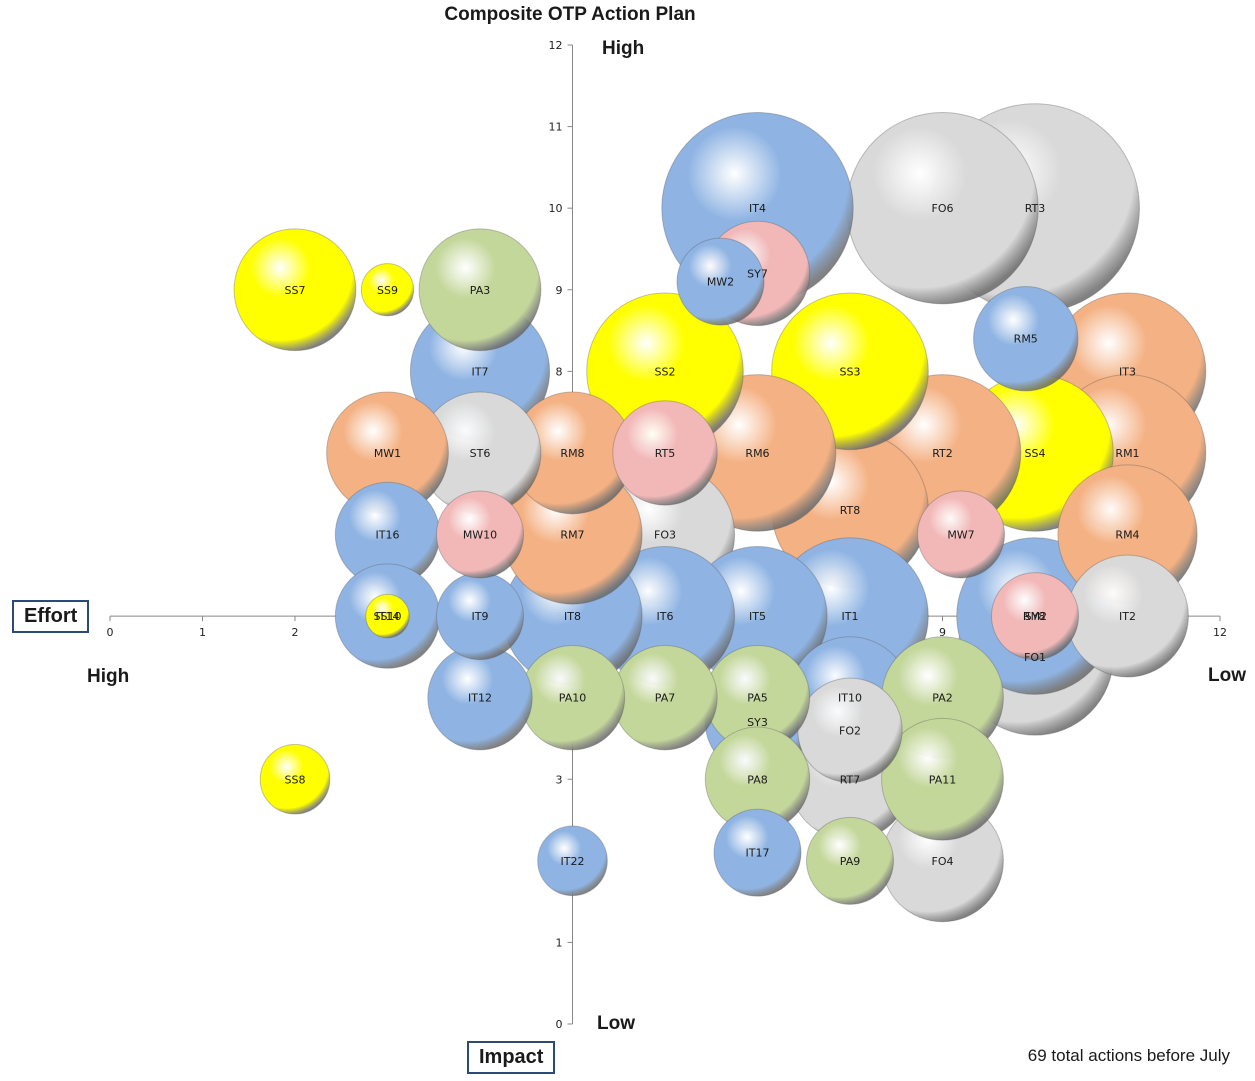 This screenshot has height=1081, width=1255. I want to click on bubble-fo1, so click(1035, 657).